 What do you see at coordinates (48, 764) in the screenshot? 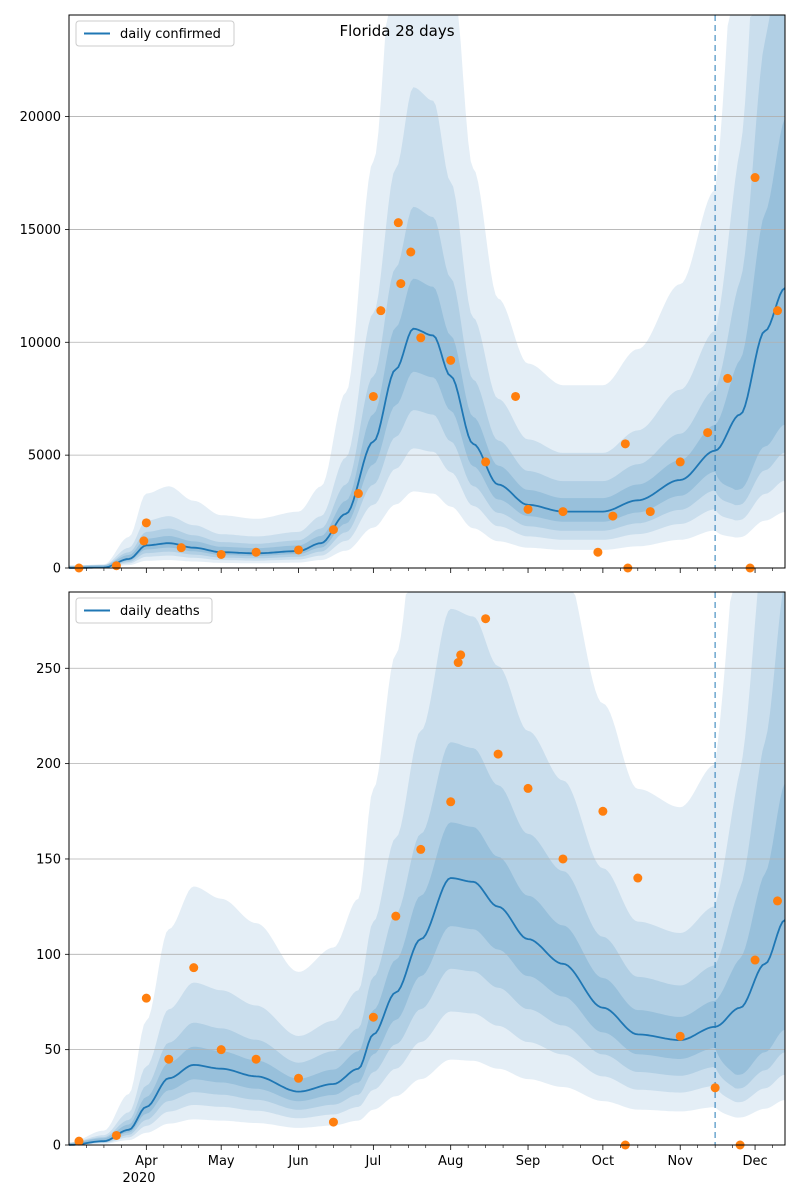
I see `y-tick-label: 200` at bounding box center [48, 764].